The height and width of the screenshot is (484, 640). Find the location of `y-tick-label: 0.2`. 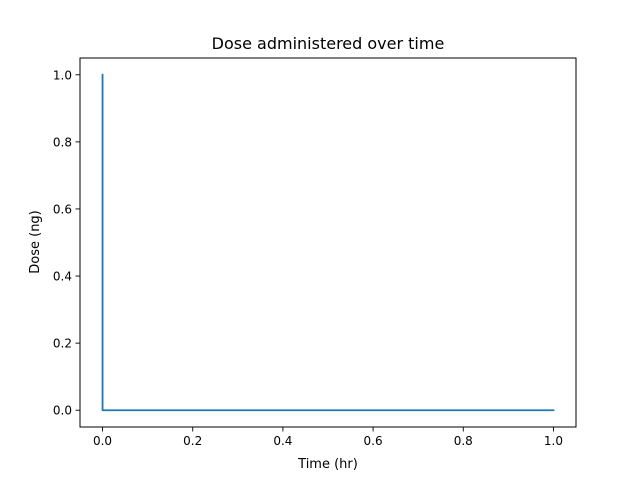

y-tick-label: 0.2 is located at coordinates (62, 344).